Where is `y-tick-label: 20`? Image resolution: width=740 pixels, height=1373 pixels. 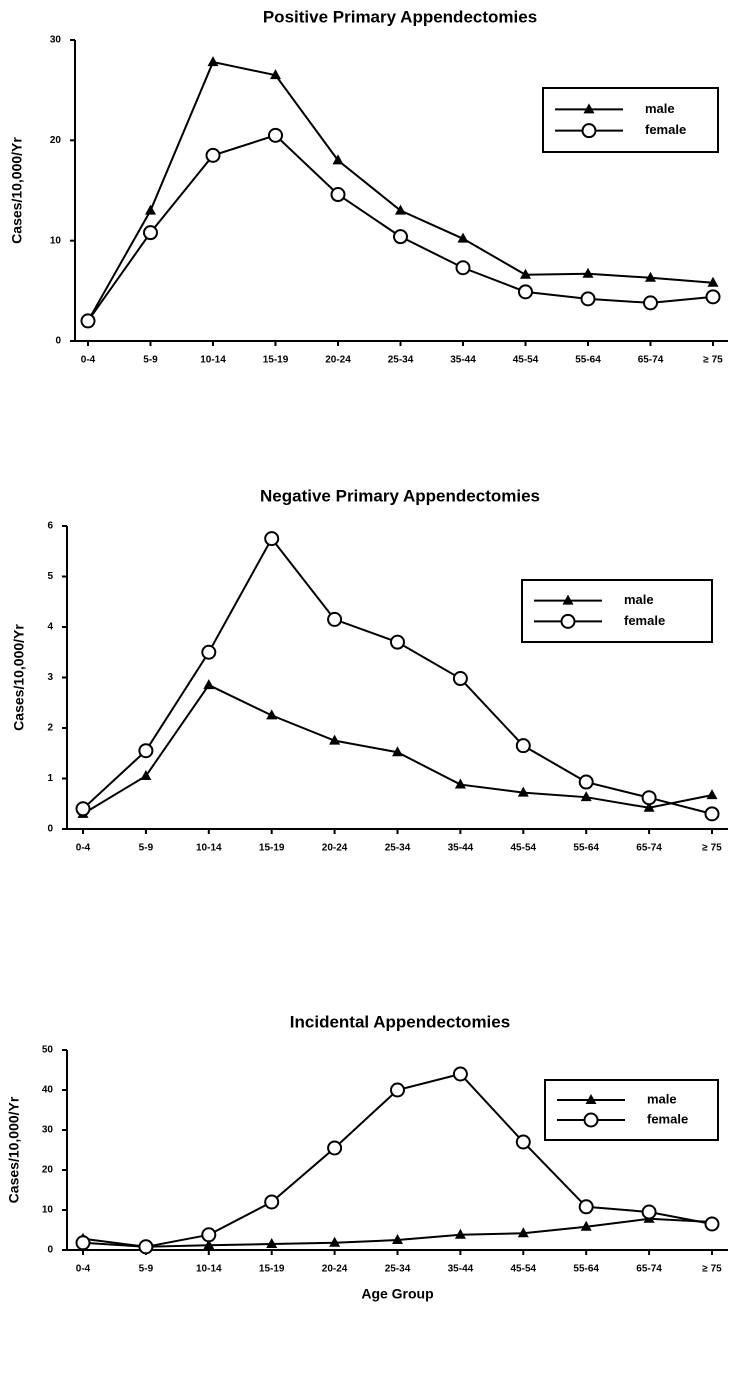
y-tick-label: 20 is located at coordinates (48, 1170).